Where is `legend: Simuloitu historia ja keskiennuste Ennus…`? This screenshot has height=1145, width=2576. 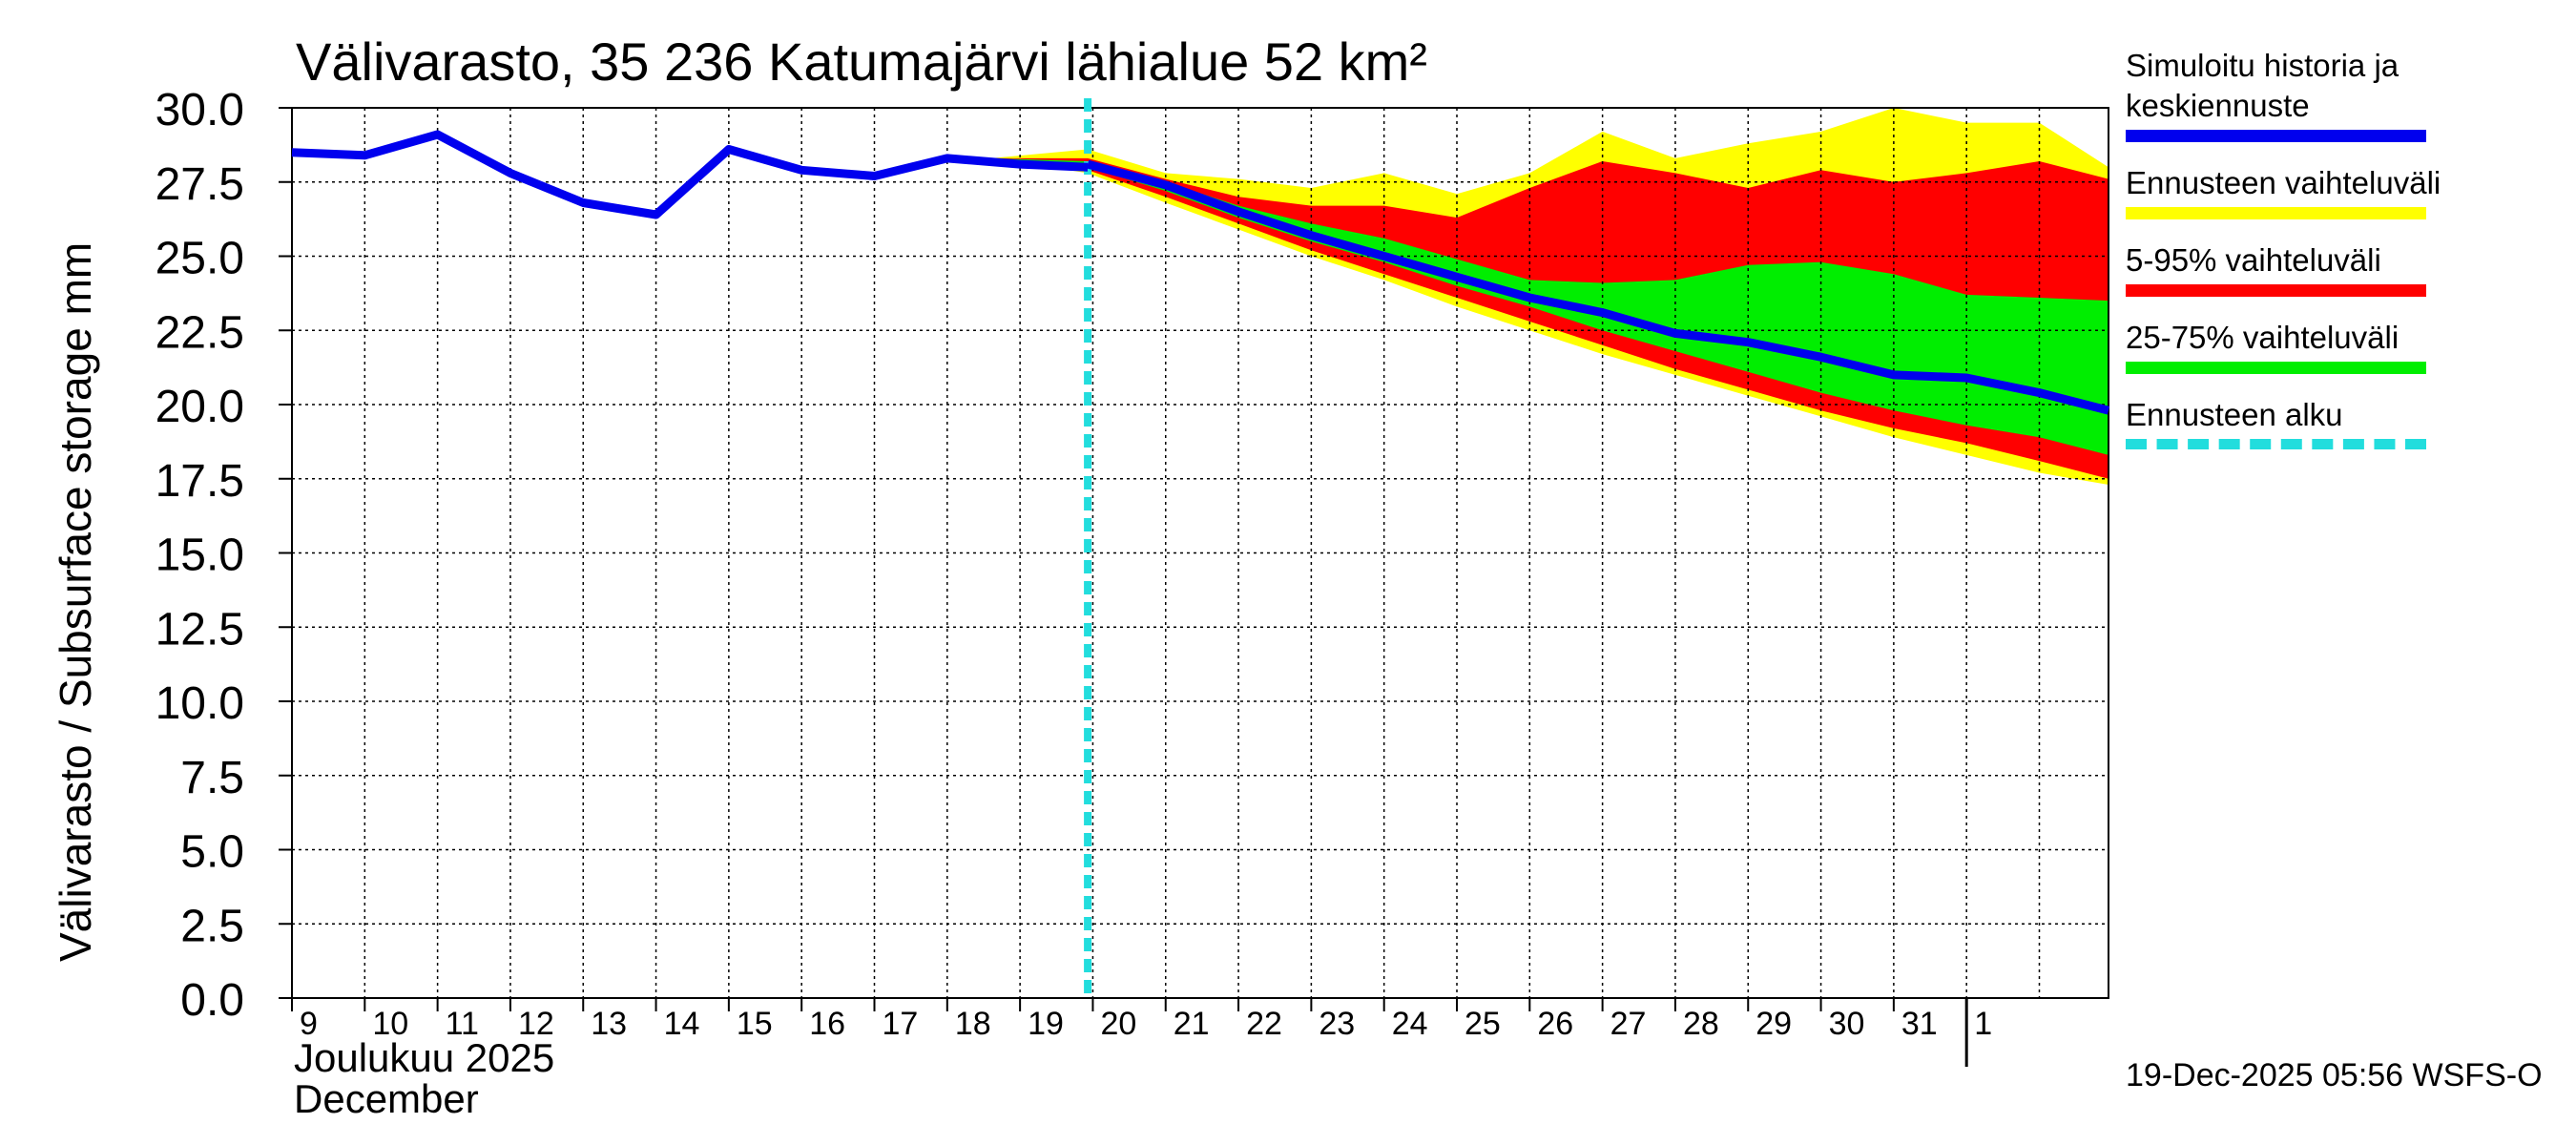 legend: Simuloitu historia ja keskiennuste Ennus… is located at coordinates (2335, 258).